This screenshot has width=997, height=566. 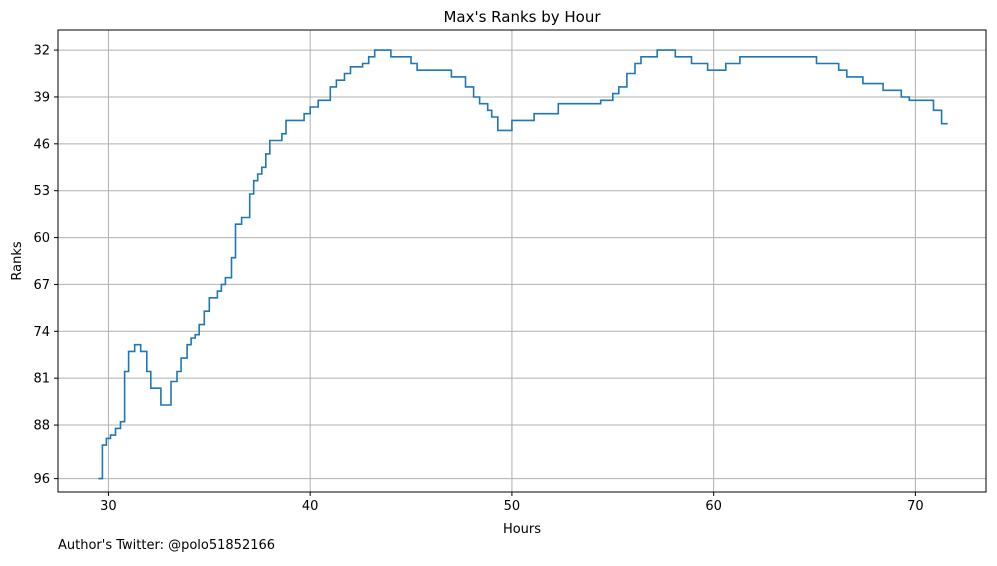 I want to click on y-axis: 32 39 46 53 60 67 74 81 88 96, so click(x=45, y=265).